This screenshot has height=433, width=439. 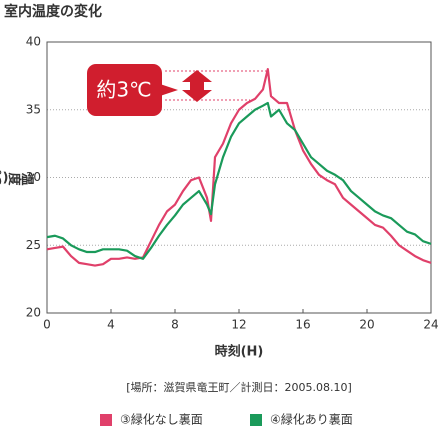 I want to click on legend-label: ④緑化あり裏面, so click(x=311, y=419).